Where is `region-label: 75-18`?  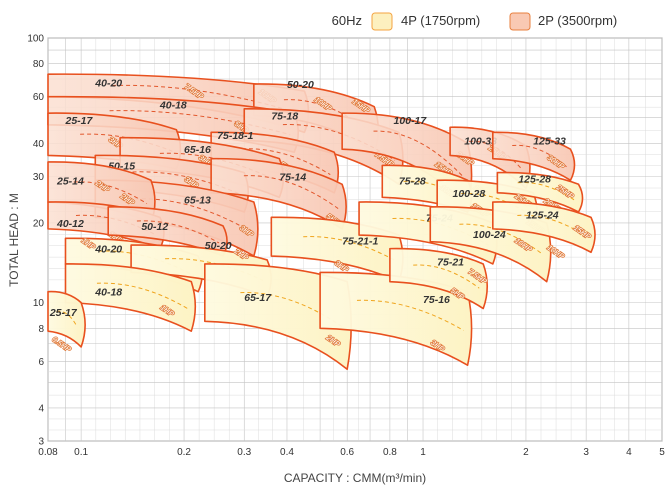 region-label: 75-18 is located at coordinates (284, 116).